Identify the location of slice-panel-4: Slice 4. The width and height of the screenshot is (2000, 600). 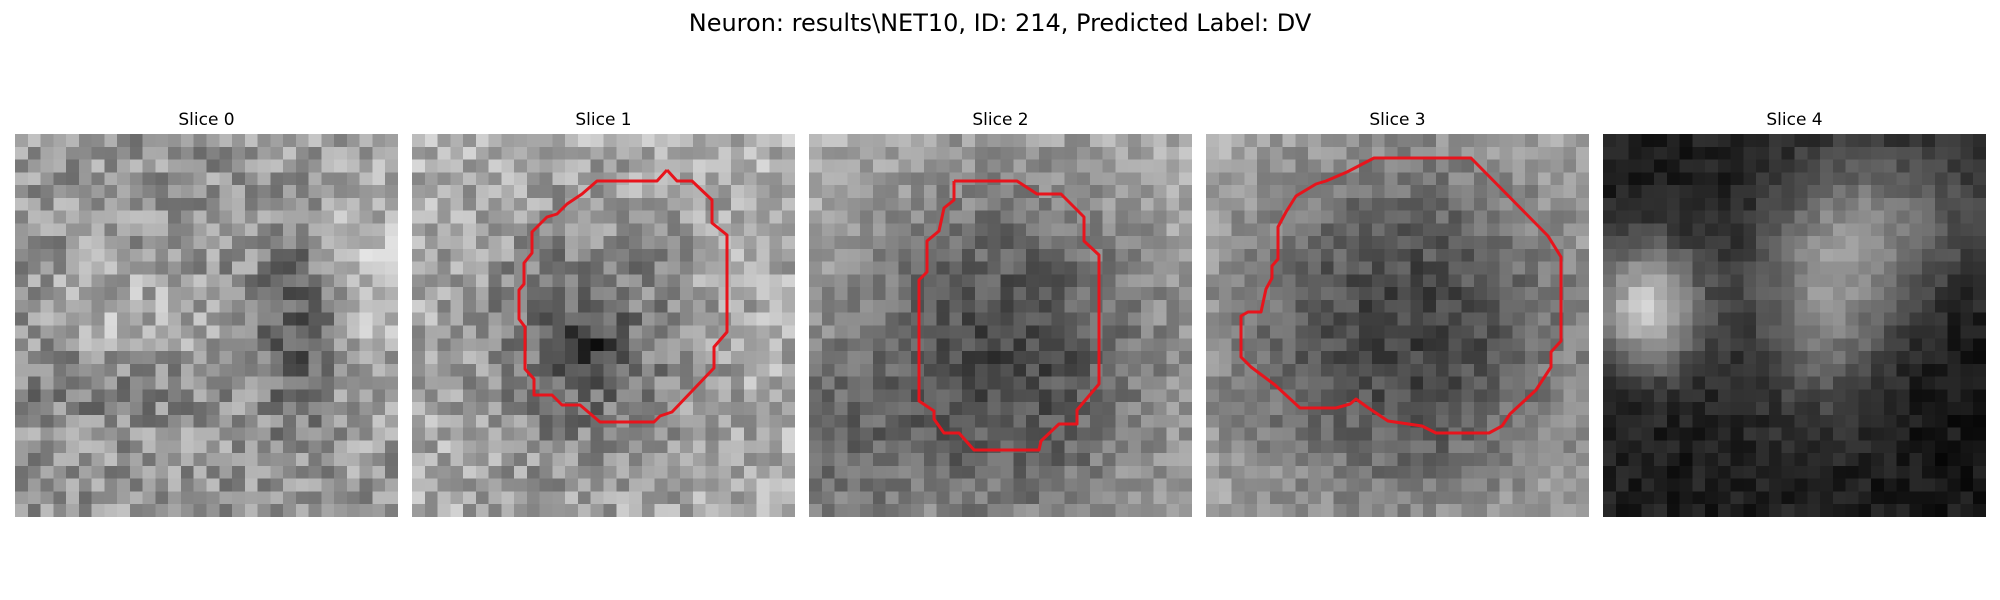
(1794, 313).